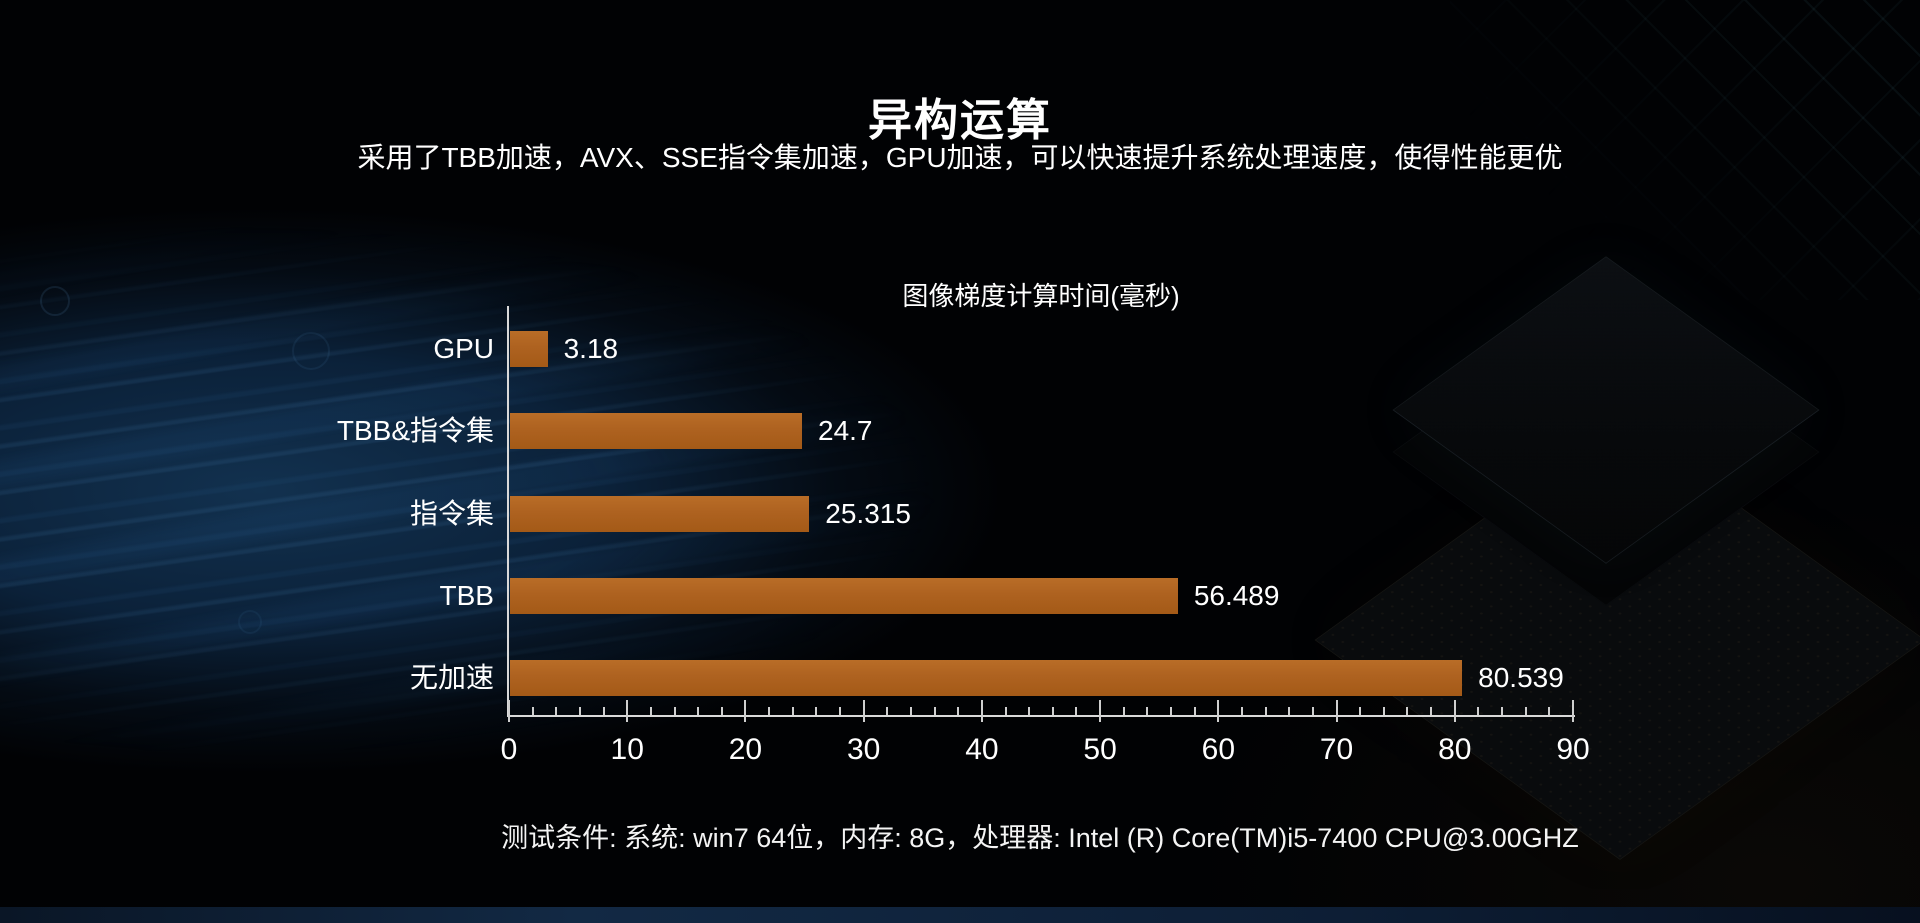 The height and width of the screenshot is (923, 1920). I want to click on chart-title: 图像梯度计算时间(毫秒), so click(1041, 296).